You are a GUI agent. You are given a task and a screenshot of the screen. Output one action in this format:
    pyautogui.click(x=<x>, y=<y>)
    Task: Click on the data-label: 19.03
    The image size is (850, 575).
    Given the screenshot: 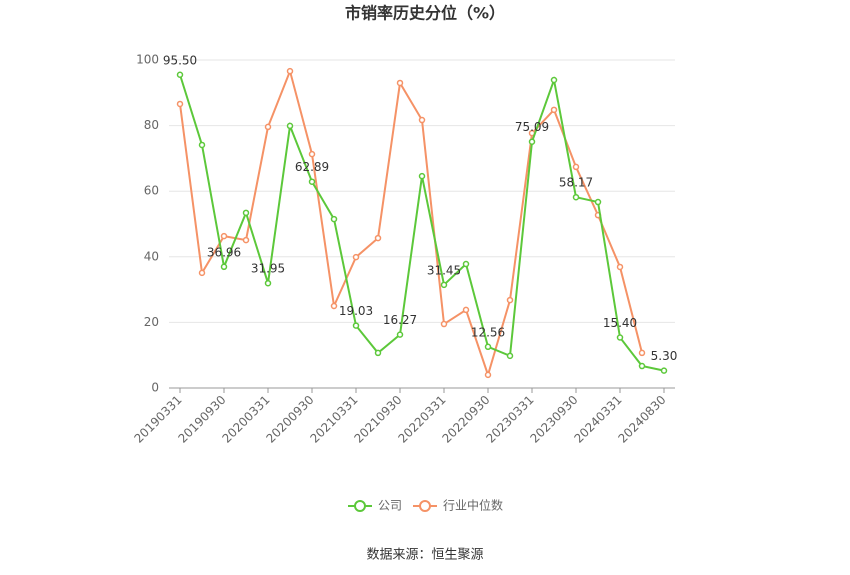 What is the action you would take?
    pyautogui.click(x=356, y=311)
    